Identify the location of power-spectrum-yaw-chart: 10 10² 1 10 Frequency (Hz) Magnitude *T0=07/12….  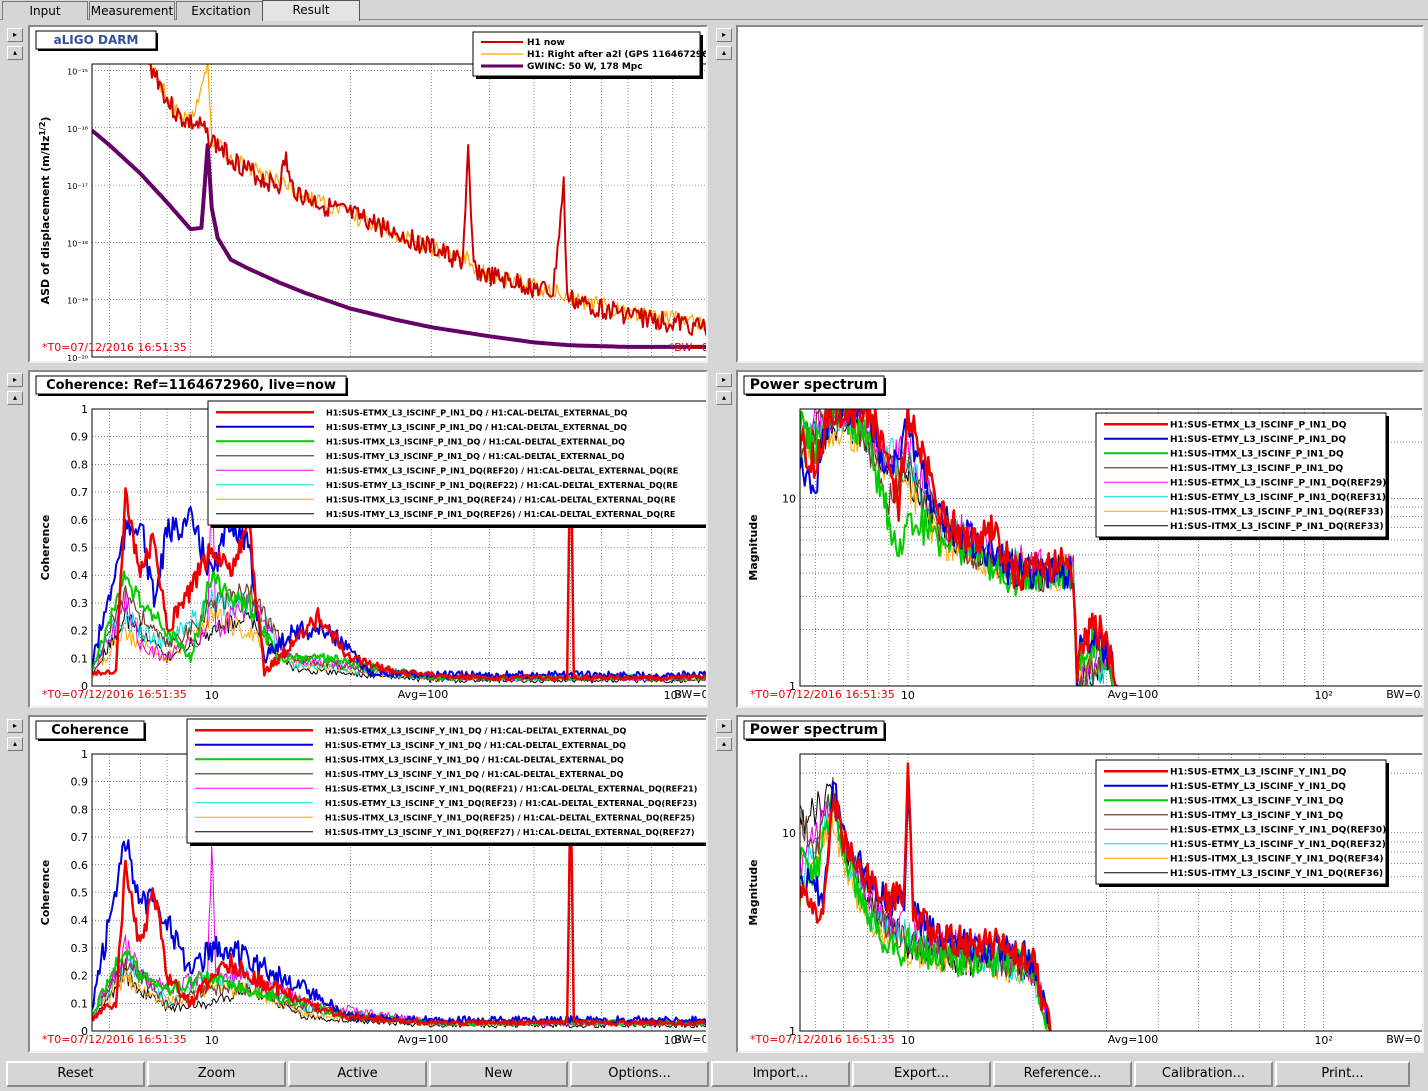
(1082, 885).